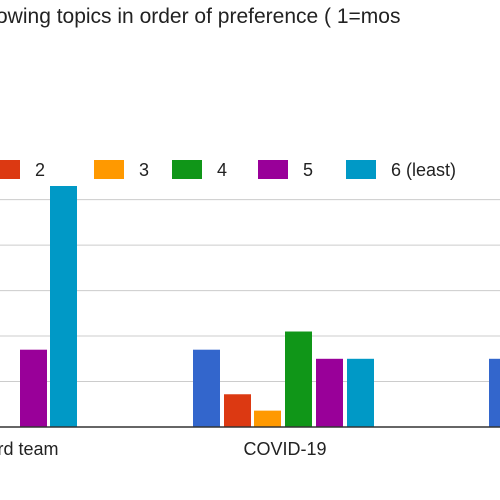 The image size is (500, 500). I want to click on x-tick-label-rd-team: rd team, so click(29, 449).